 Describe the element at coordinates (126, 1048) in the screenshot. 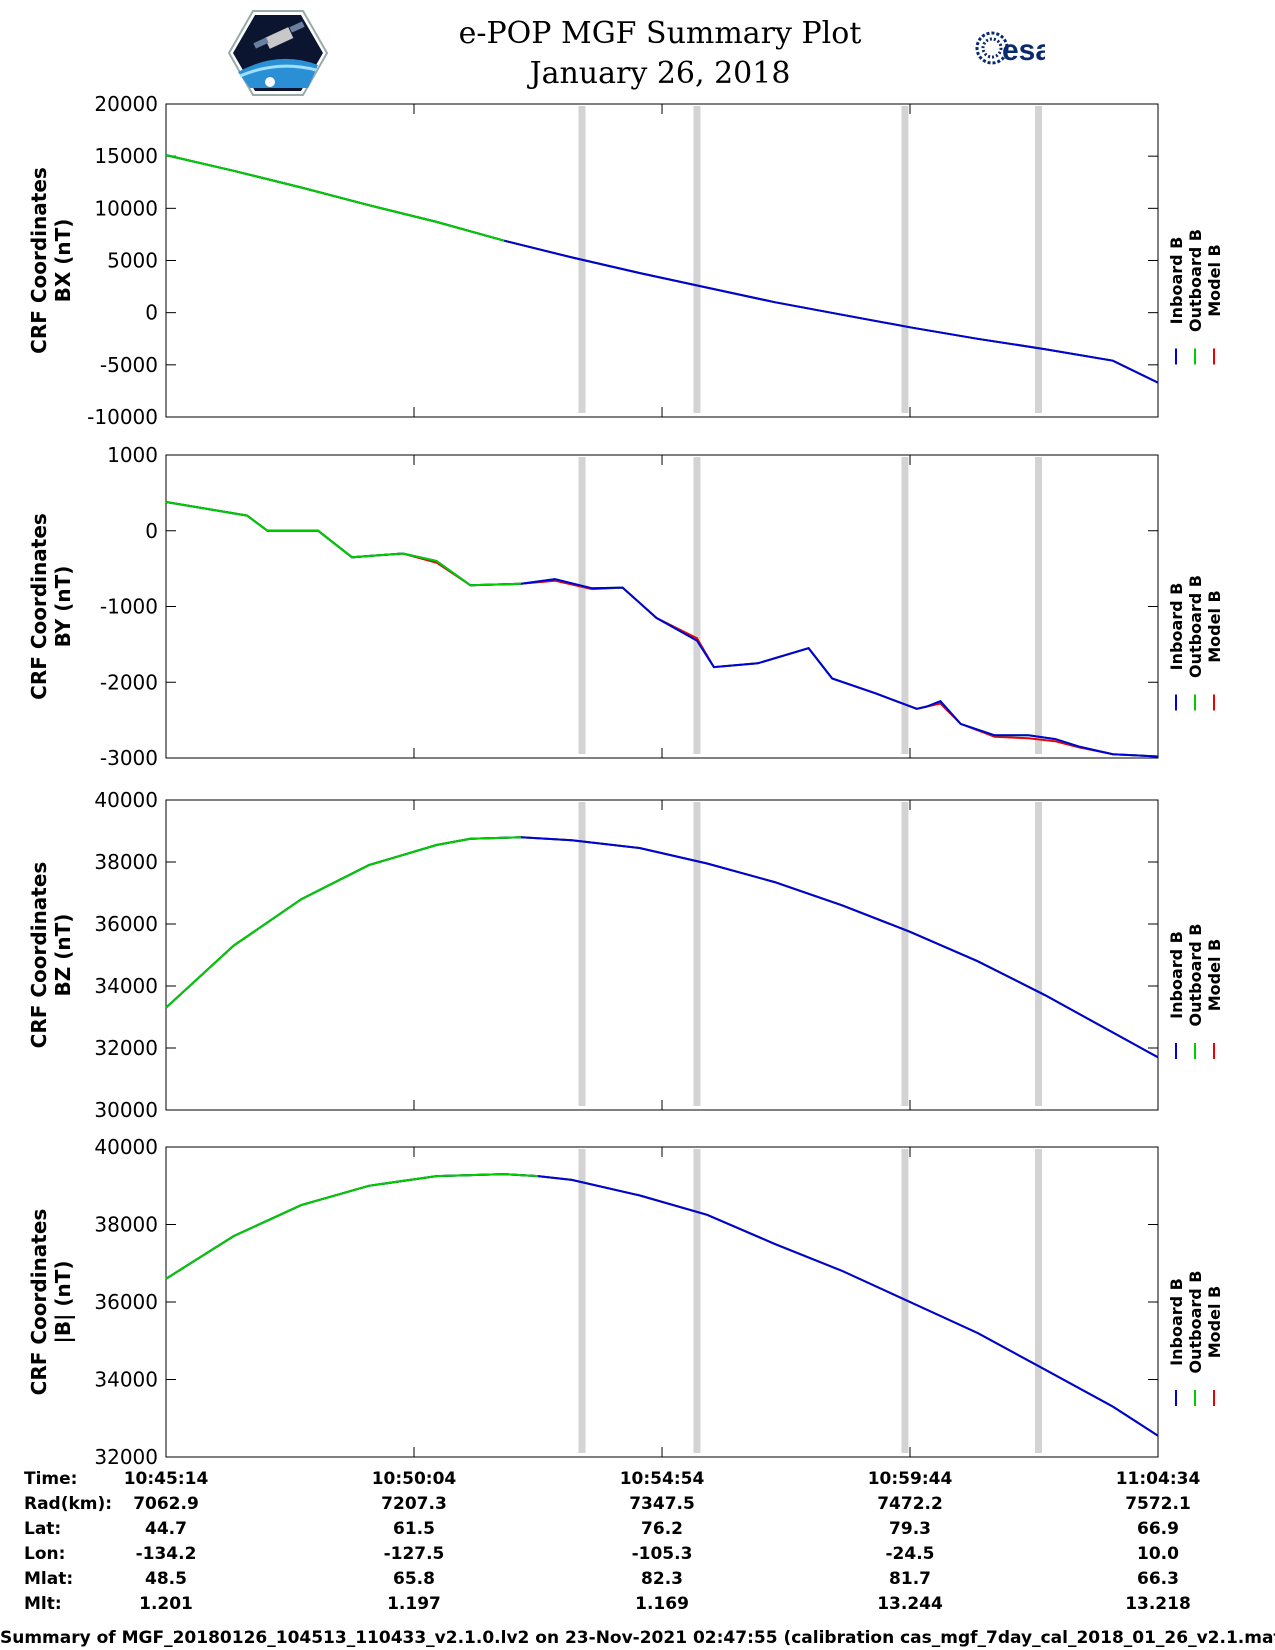

I see `y-tick-label: 32000` at that location.